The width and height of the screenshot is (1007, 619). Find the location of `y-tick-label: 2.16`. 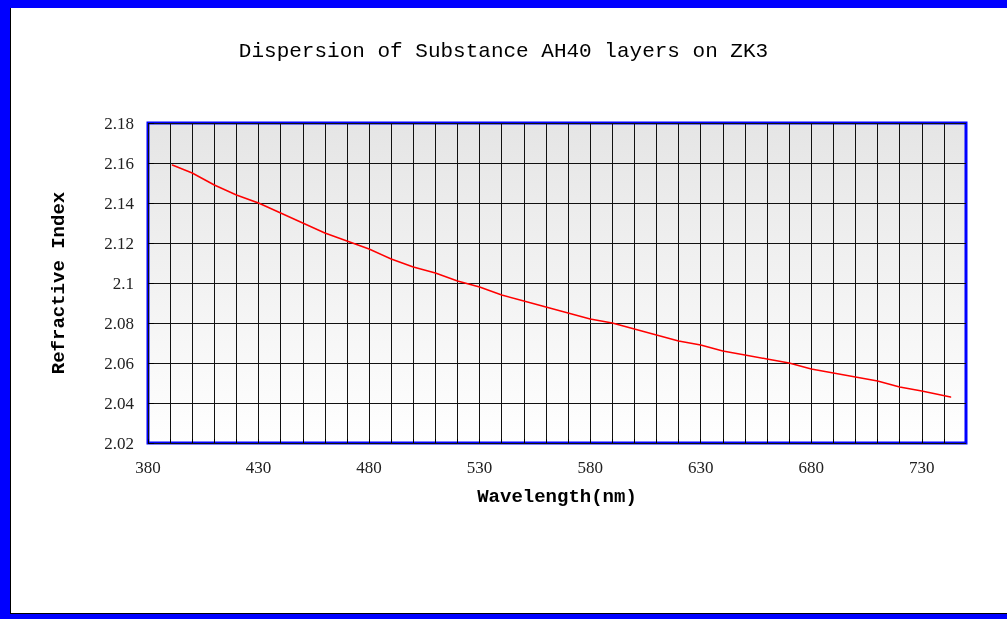

y-tick-label: 2.16 is located at coordinates (119, 163).